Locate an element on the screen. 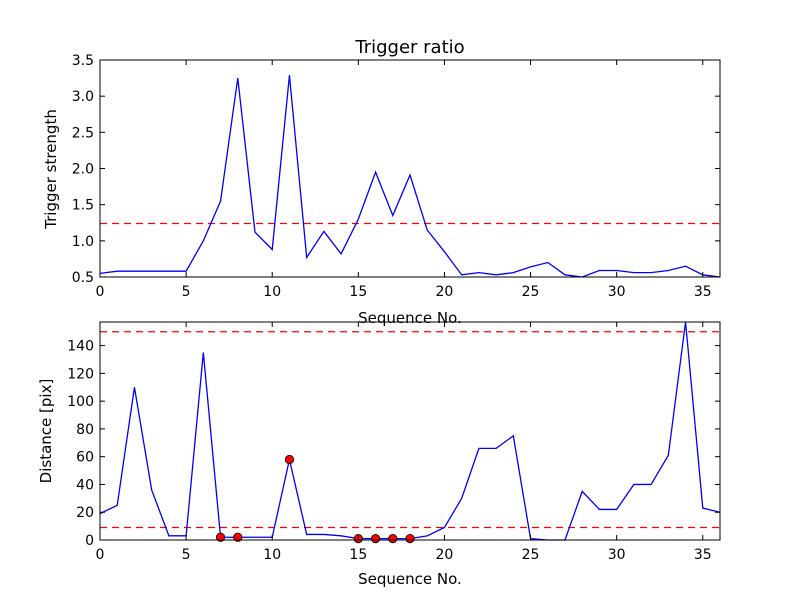  y-tick-label: 3.0 is located at coordinates (83, 97).